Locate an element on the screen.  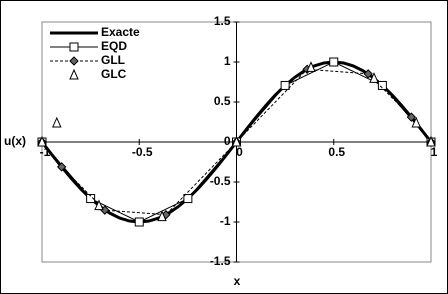
legend-label: EQD is located at coordinates (114, 46).